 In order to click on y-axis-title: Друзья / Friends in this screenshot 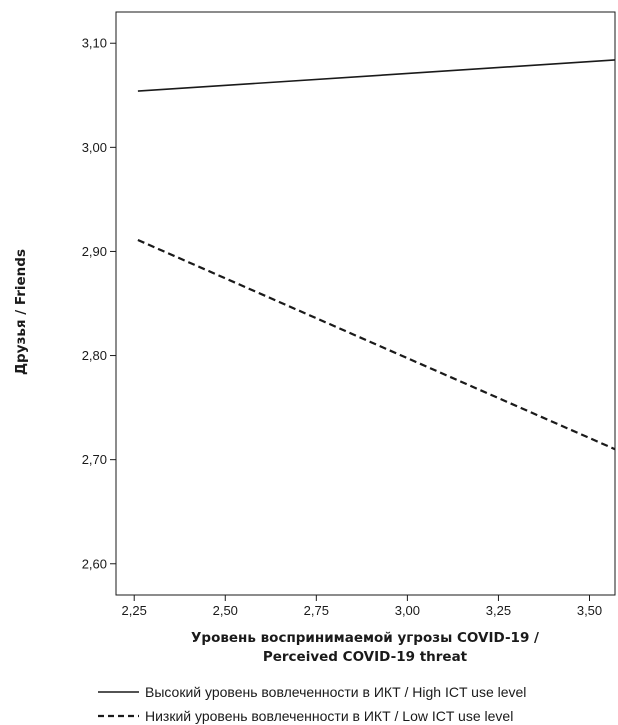, I will do `click(21, 312)`.